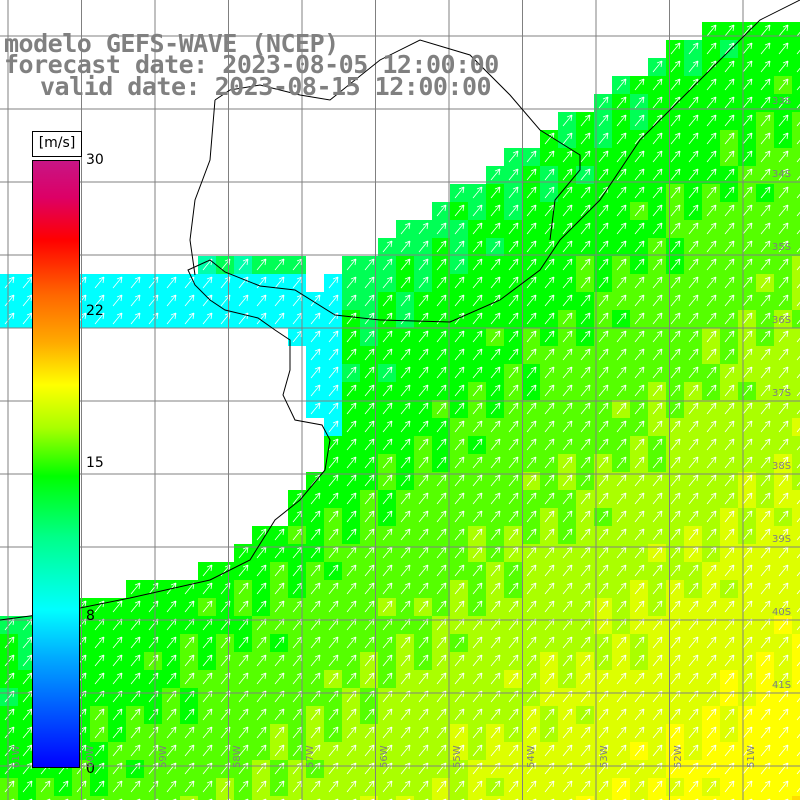 This screenshot has height=800, width=800. Describe the element at coordinates (782, 247) in the screenshot. I see `lat-label: 35S` at that location.